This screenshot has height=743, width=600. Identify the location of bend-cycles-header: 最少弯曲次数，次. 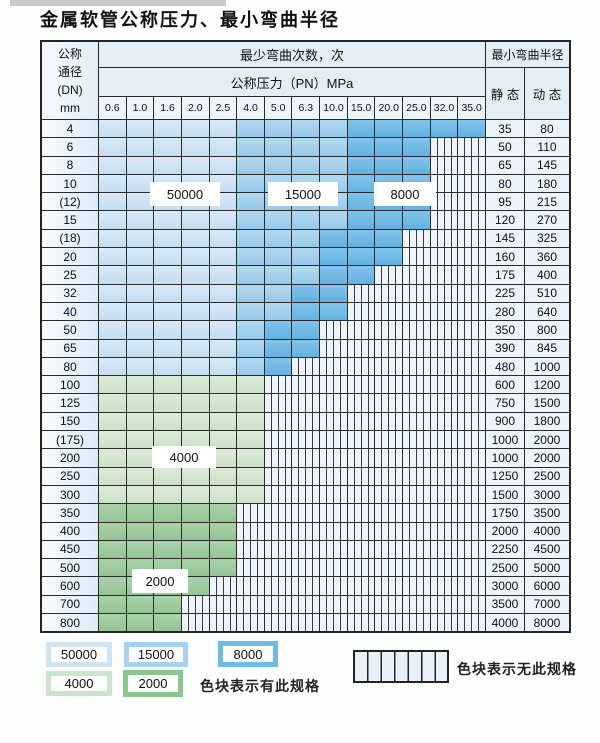
(292, 54).